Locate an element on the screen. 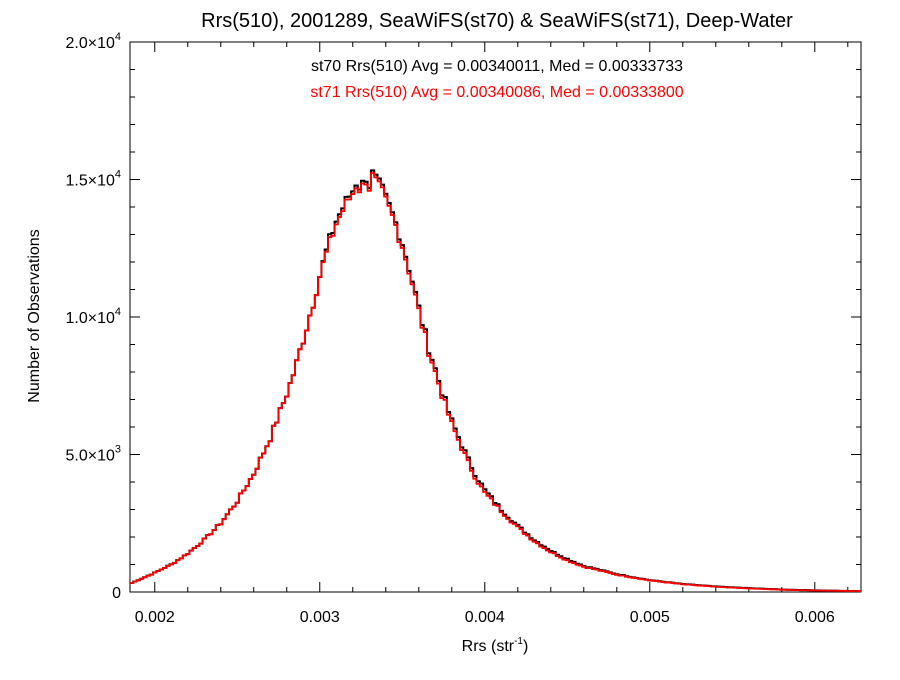  y-tick-label-mantissa: 0 is located at coordinates (116, 593).